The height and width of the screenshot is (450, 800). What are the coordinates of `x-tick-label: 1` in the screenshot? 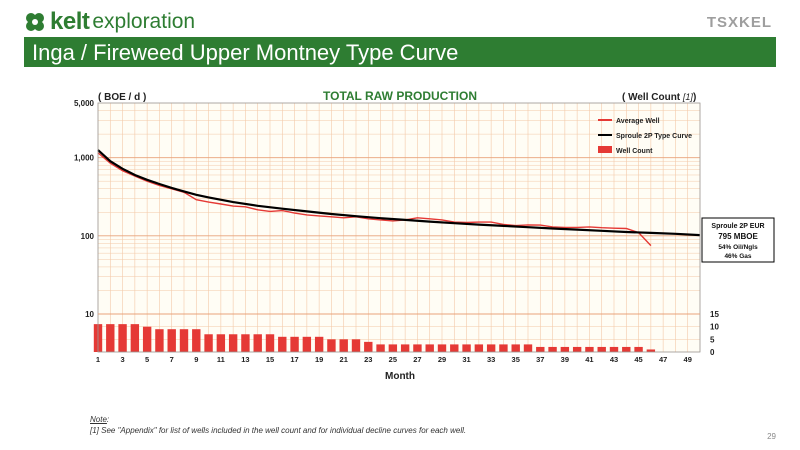 It's located at (98, 359).